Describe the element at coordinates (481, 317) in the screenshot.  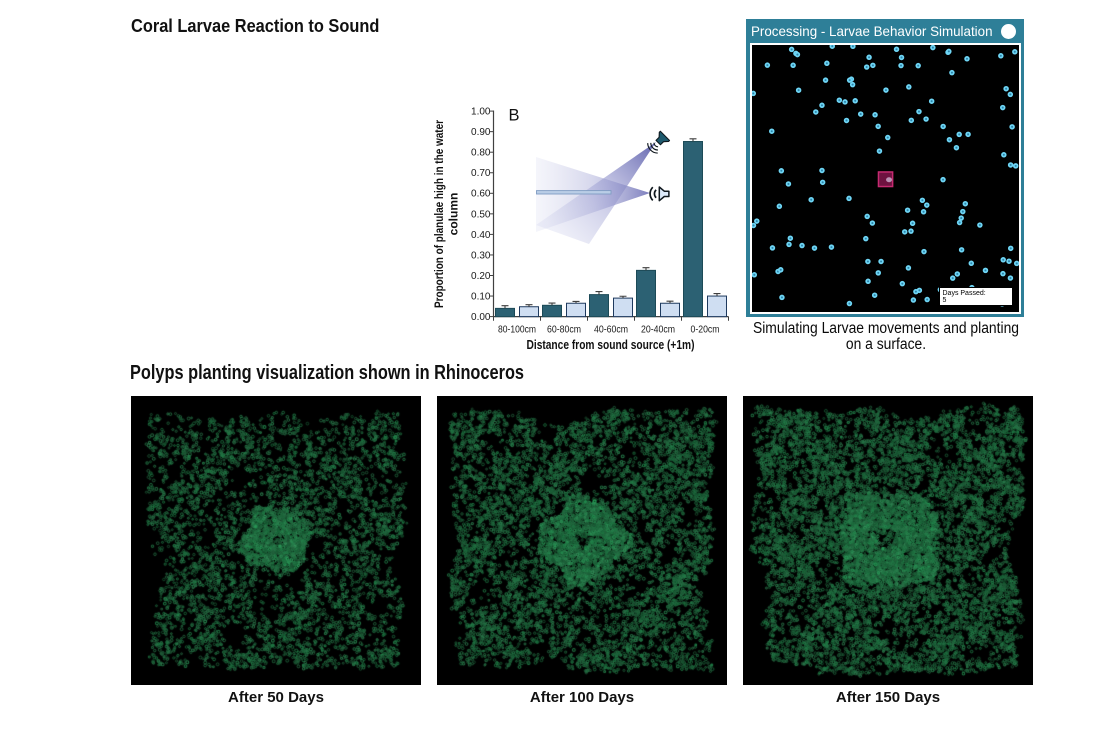
I see `svg-text: 0.00` at that location.